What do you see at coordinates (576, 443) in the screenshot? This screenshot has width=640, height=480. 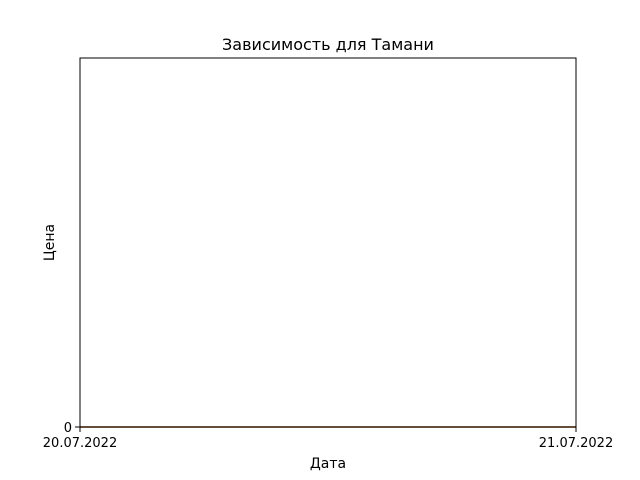 I see `x-tick-label: 21.07.2022` at bounding box center [576, 443].